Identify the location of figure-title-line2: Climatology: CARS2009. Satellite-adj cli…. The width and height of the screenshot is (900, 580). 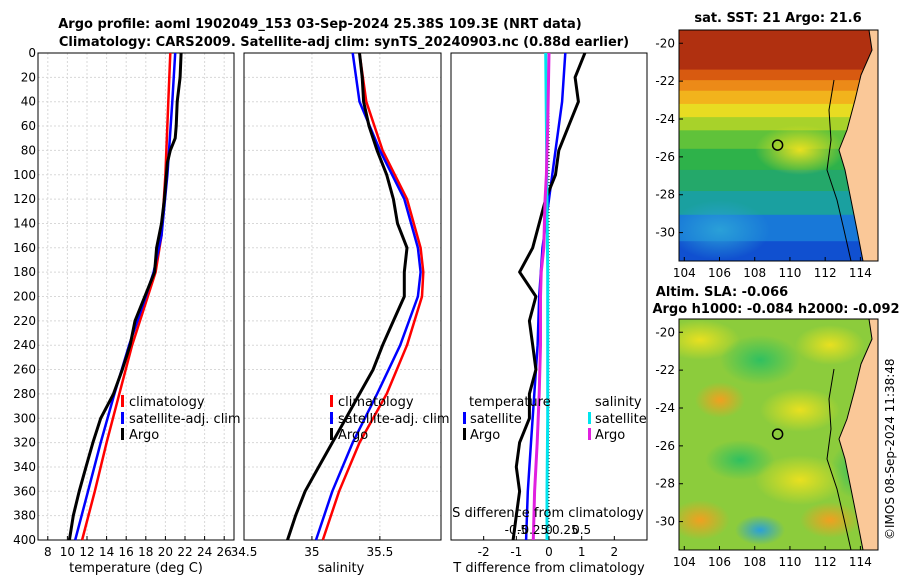
(344, 42).